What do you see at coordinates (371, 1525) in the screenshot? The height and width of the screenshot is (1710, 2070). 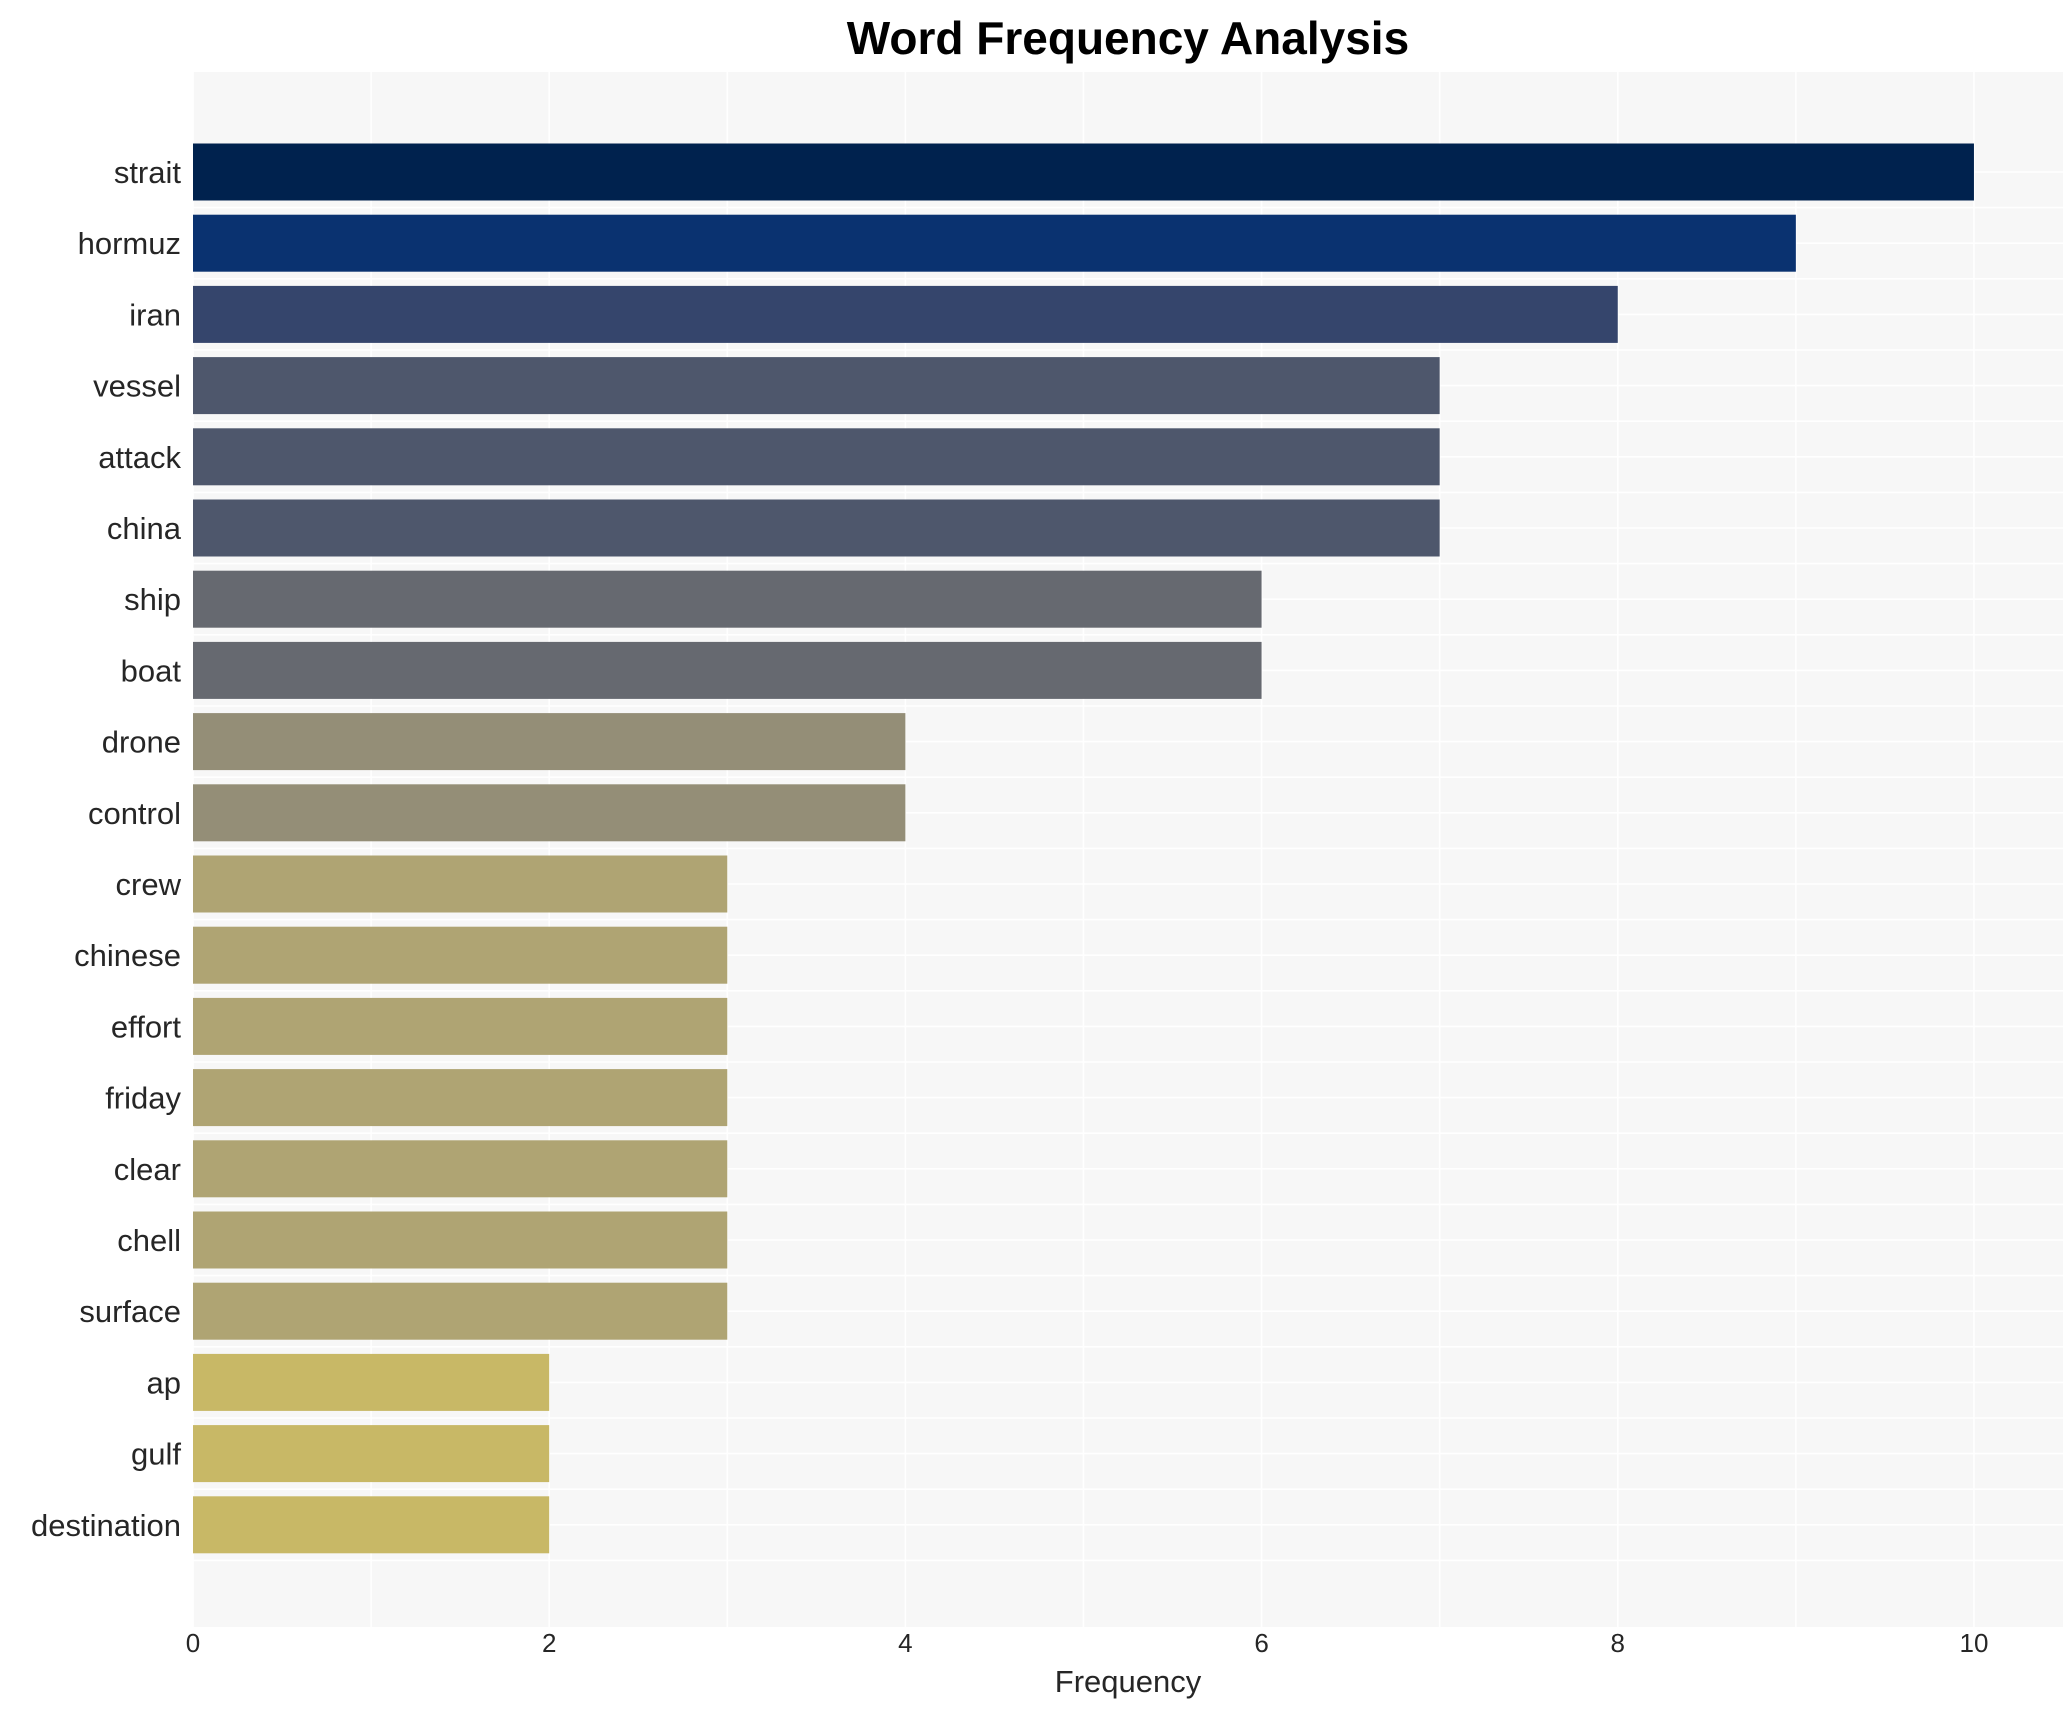 I see `bar-destination` at bounding box center [371, 1525].